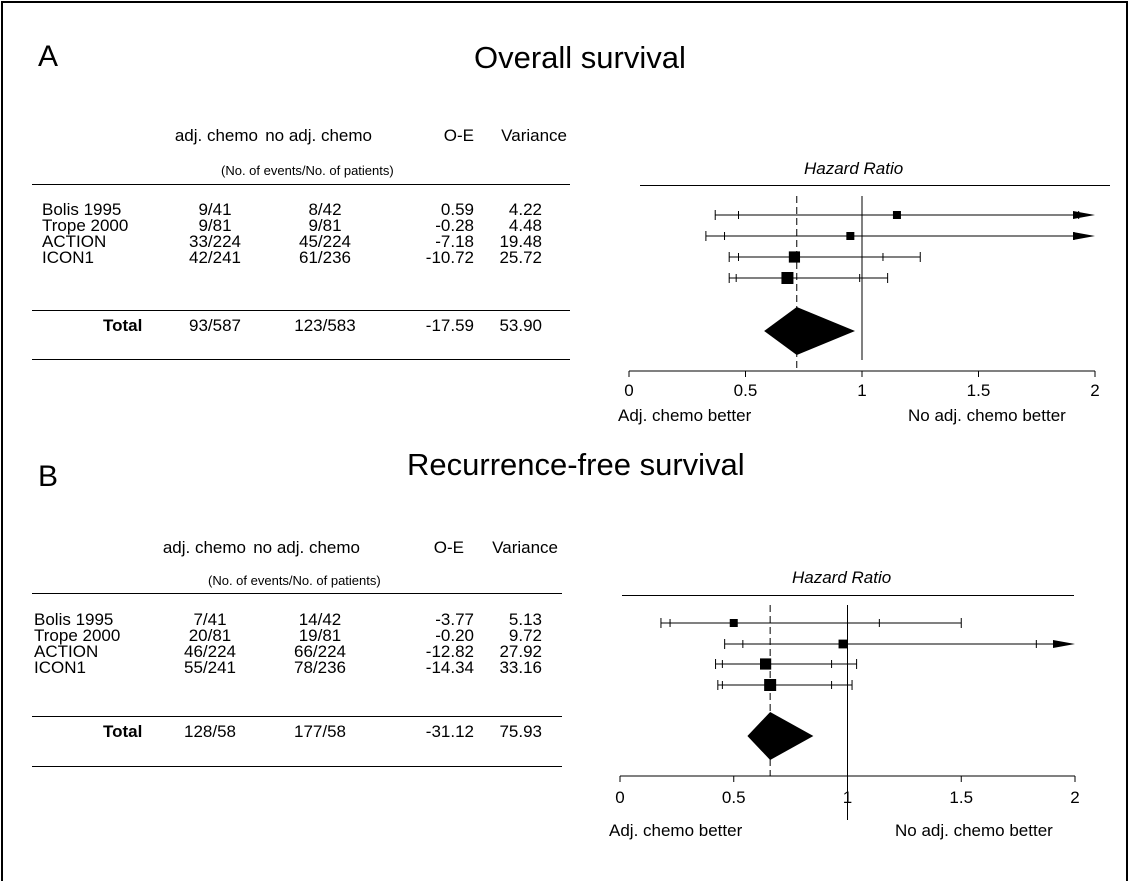 Image resolution: width=1131 pixels, height=881 pixels. What do you see at coordinates (520, 651) in the screenshot?
I see `cell-variance: 27.92` at bounding box center [520, 651].